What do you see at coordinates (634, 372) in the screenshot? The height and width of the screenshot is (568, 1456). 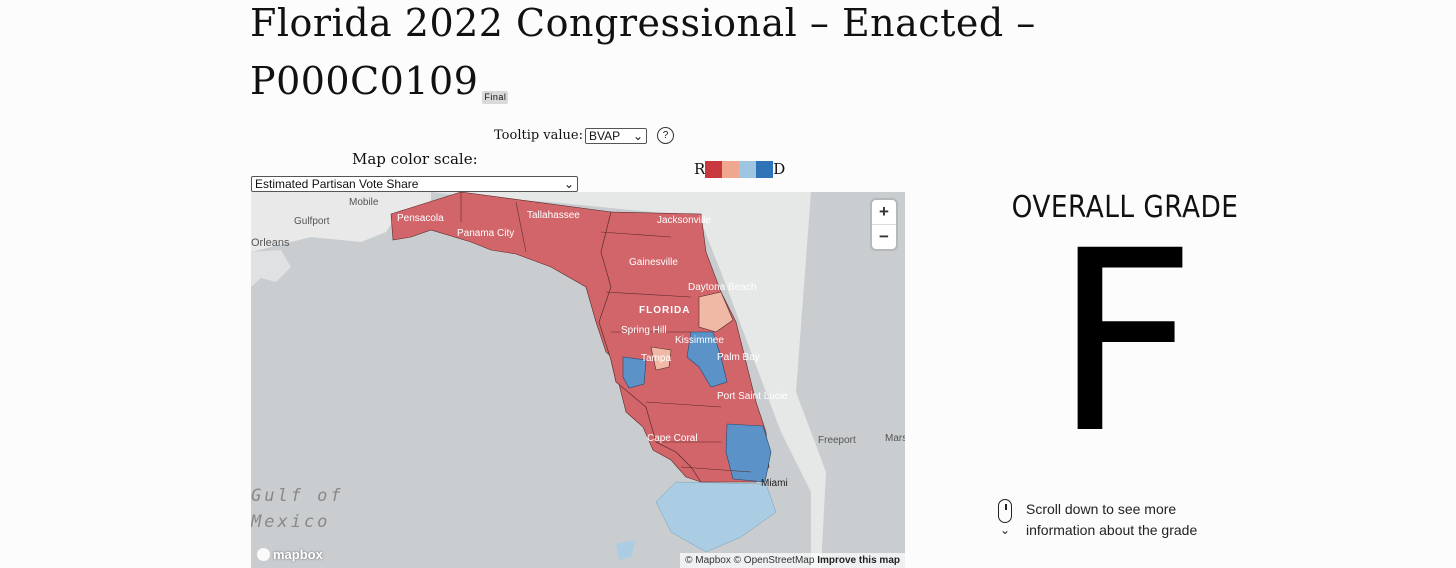 I see `district-tampa-blue` at bounding box center [634, 372].